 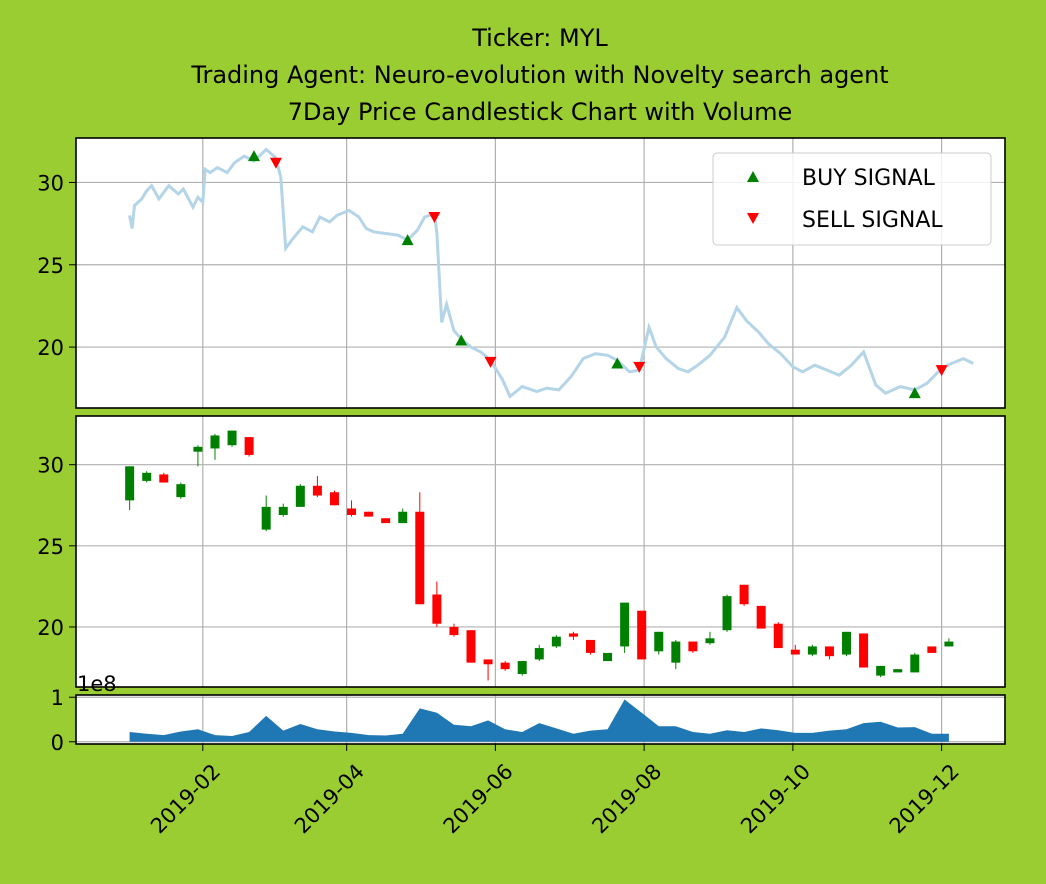 I want to click on legend-box, so click(x=852, y=199).